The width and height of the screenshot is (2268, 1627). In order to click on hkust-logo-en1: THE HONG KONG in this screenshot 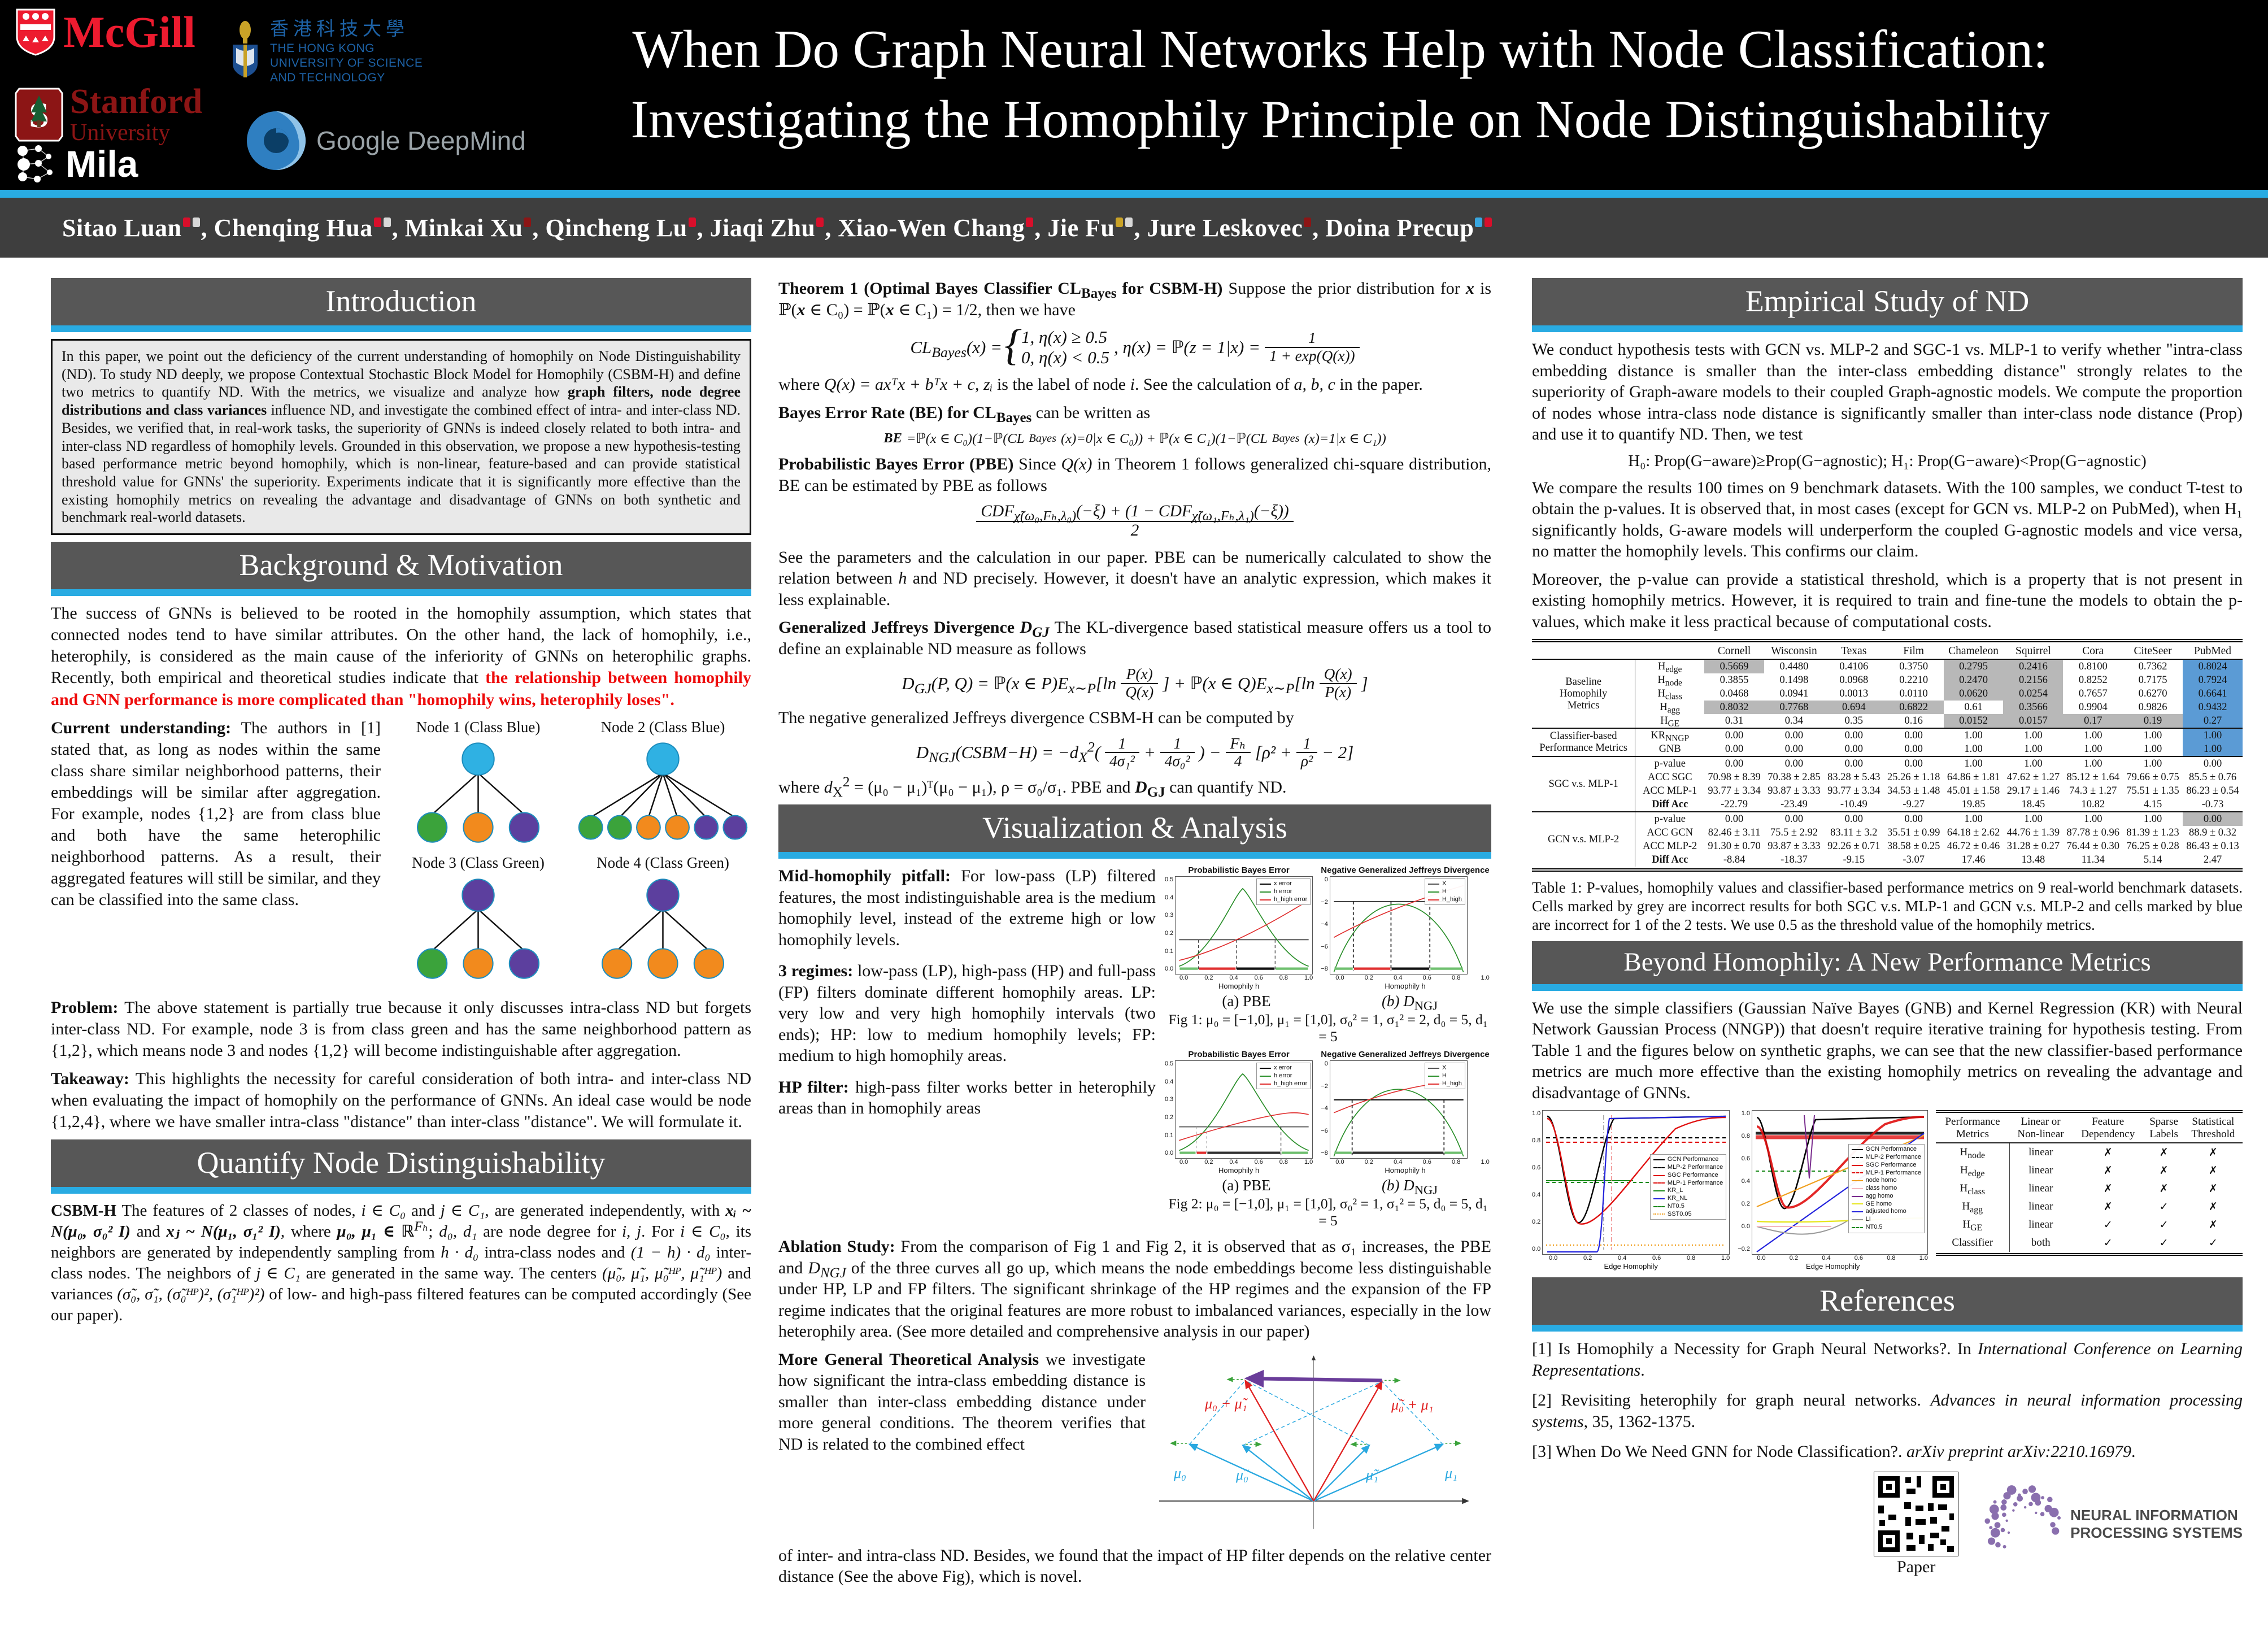, I will do `click(322, 49)`.